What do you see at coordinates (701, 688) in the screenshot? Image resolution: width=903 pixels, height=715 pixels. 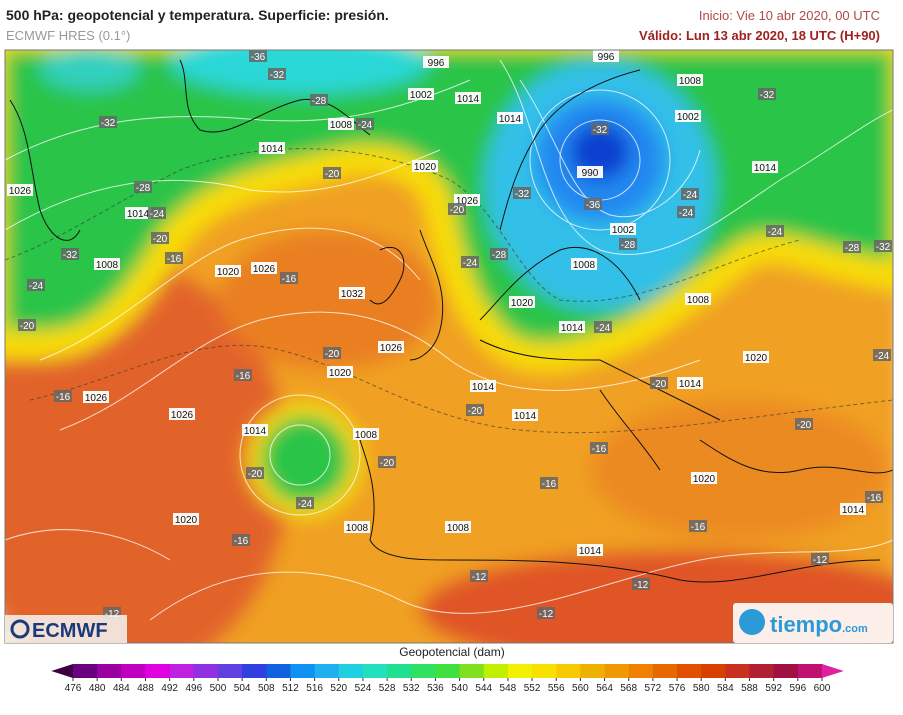 I see `colorbar-label: 580` at bounding box center [701, 688].